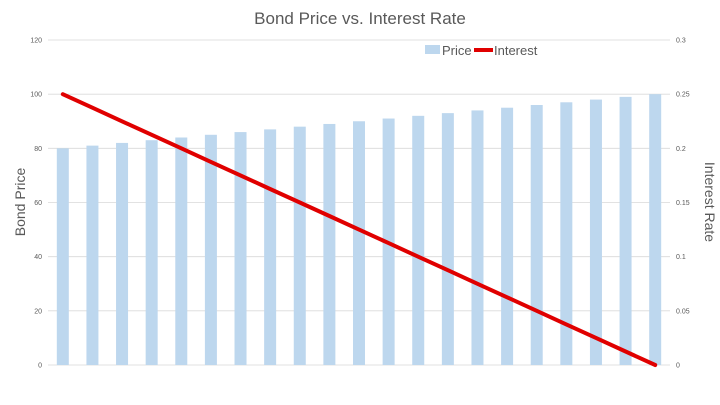 The image size is (720, 405). I want to click on left-axis-ticks: 0 20 40 60 80 100 120, so click(36, 204).